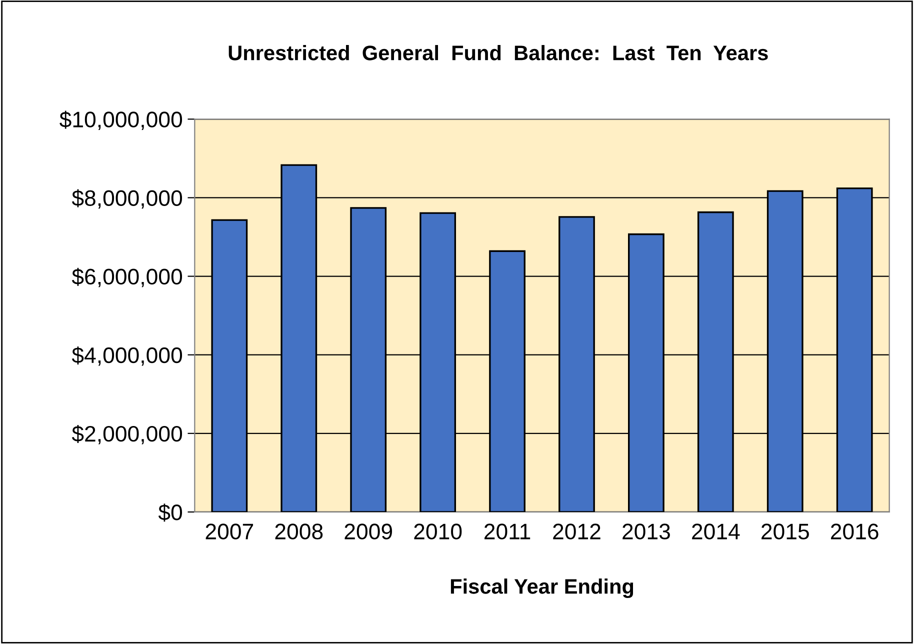 The height and width of the screenshot is (644, 914). Describe the element at coordinates (230, 532) in the screenshot. I see `x-tick-label: 2007` at that location.